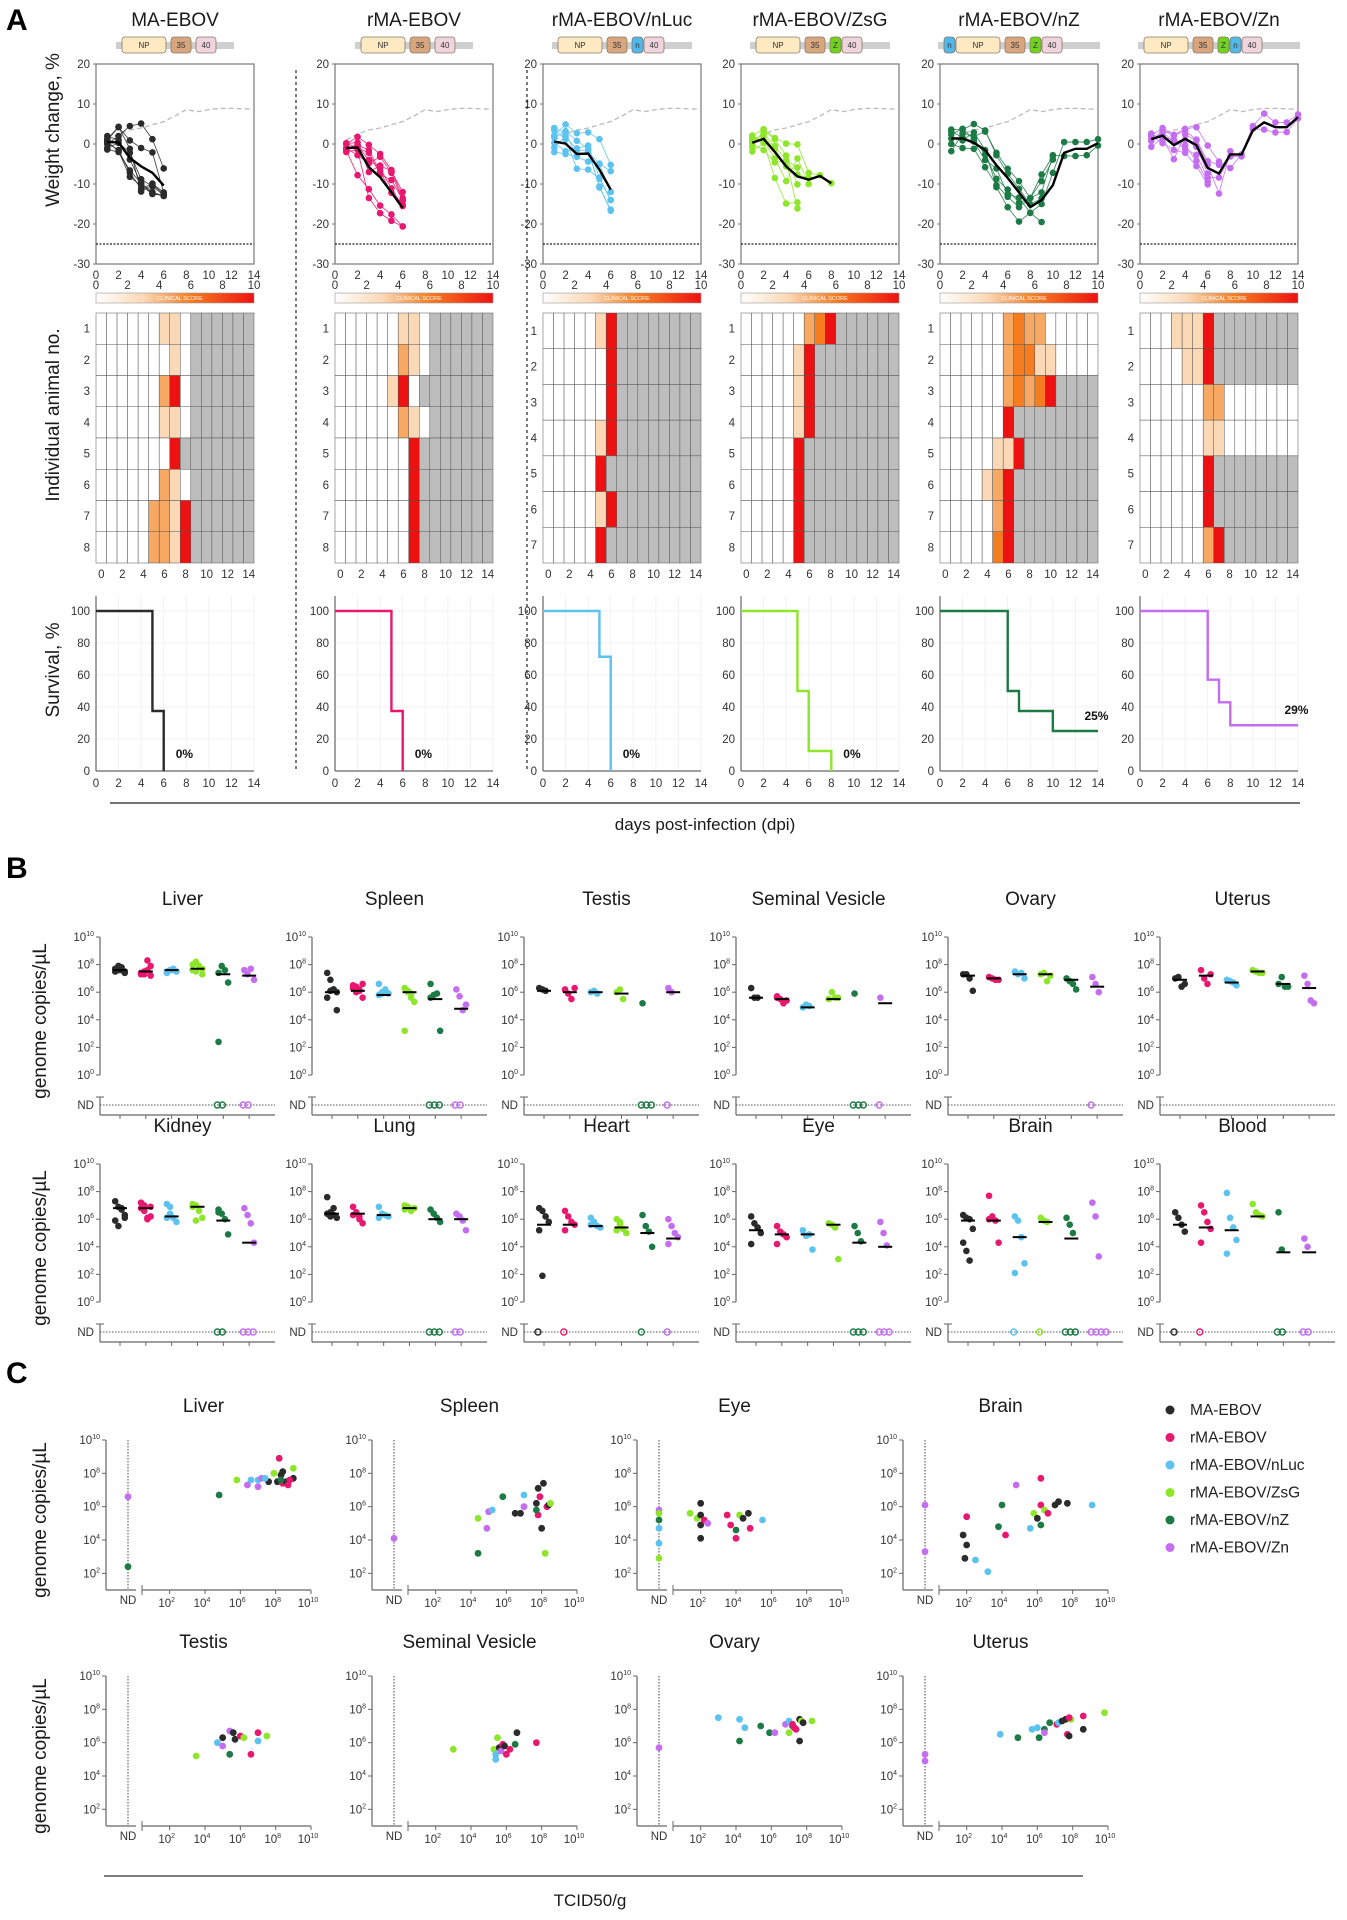 The height and width of the screenshot is (1920, 1347). Describe the element at coordinates (1162, 784) in the screenshot. I see `x-tick-label: 2` at that location.